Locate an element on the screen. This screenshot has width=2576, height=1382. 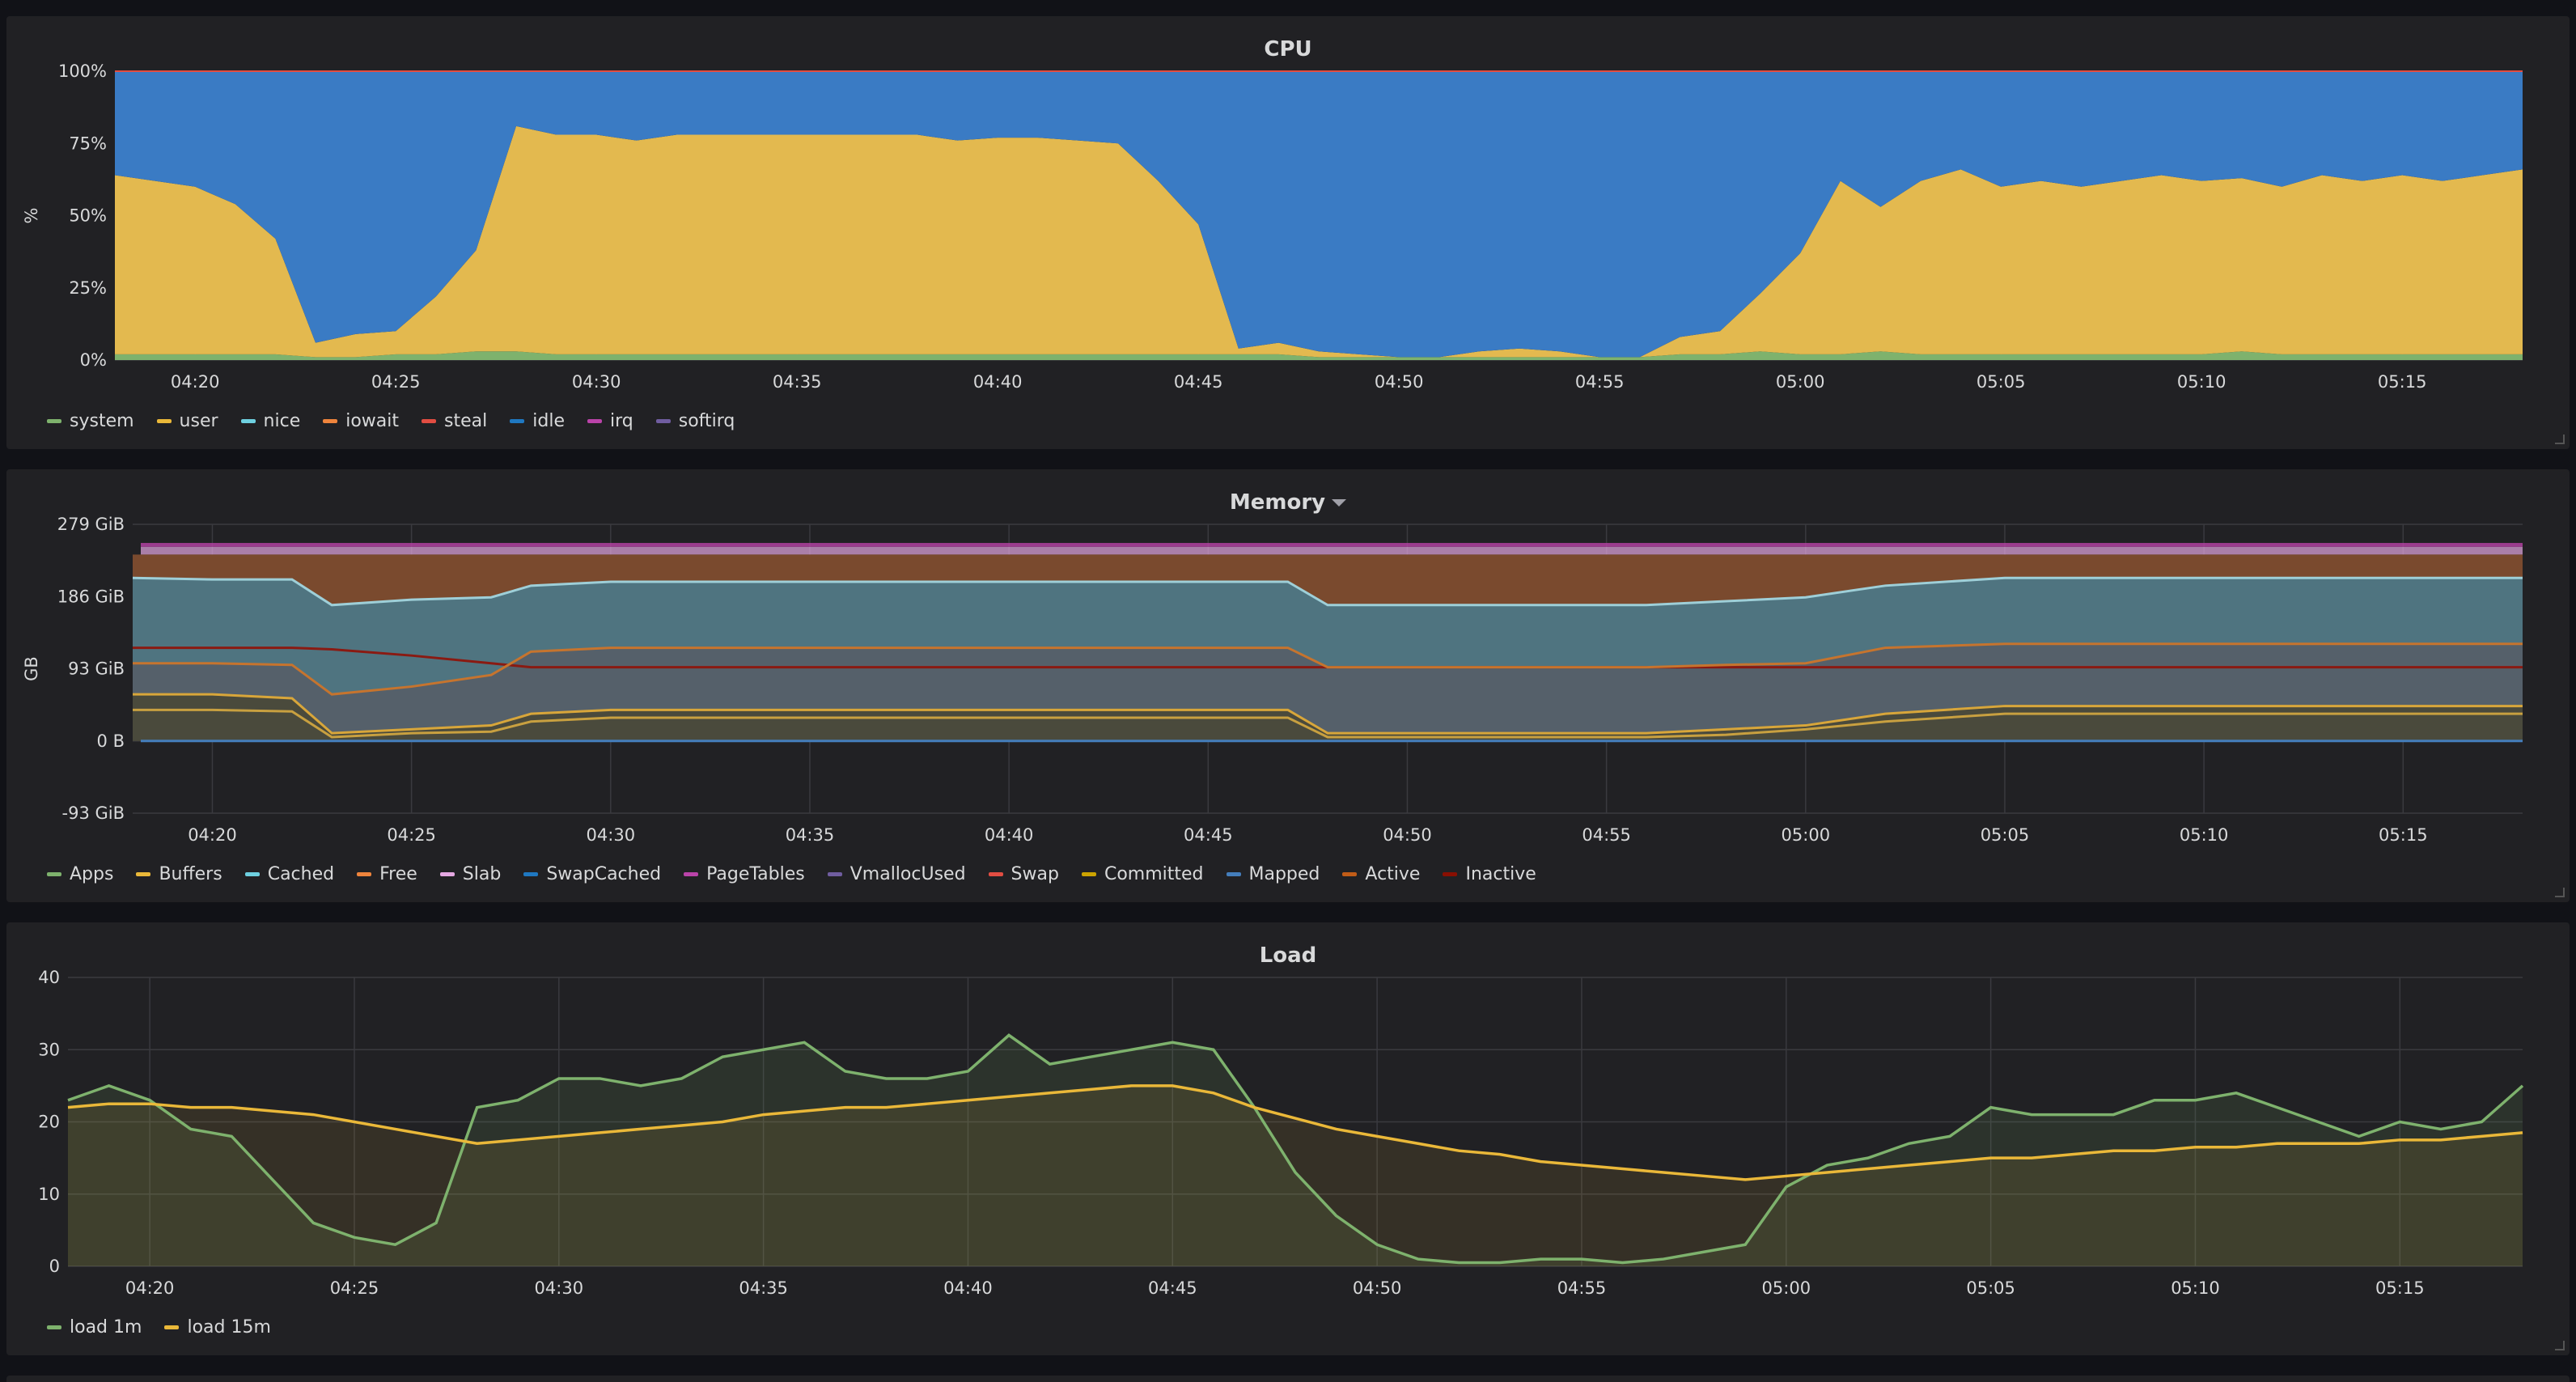
load-x-tick-label: 04:20 is located at coordinates (150, 1288).